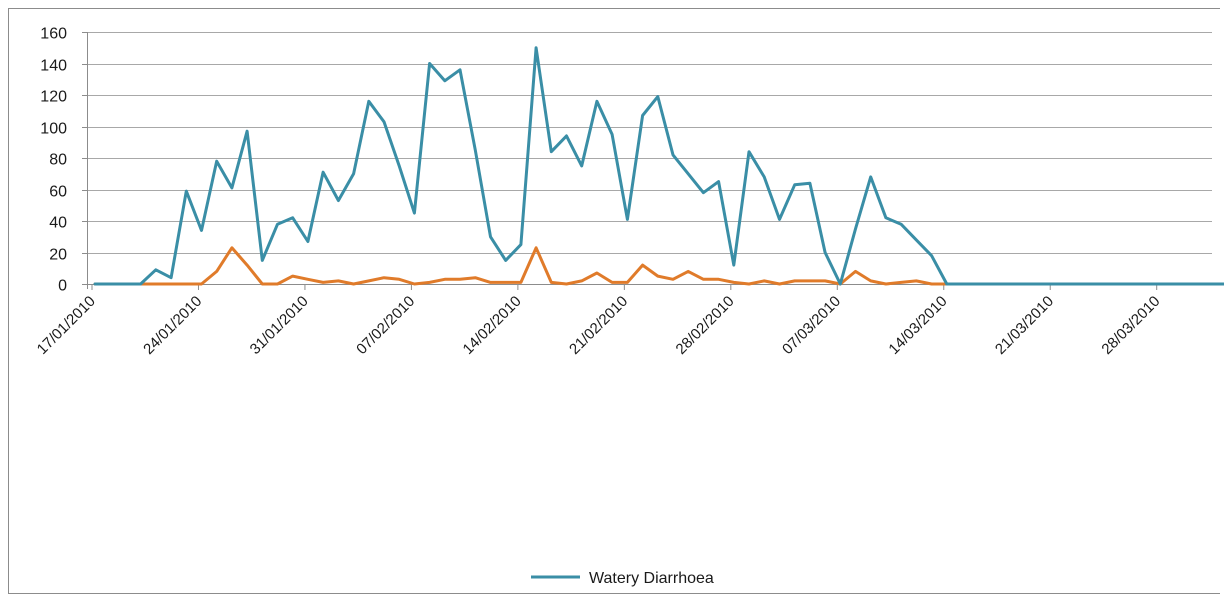 The height and width of the screenshot is (597, 1224). I want to click on y-tick-label: 80, so click(58, 160).